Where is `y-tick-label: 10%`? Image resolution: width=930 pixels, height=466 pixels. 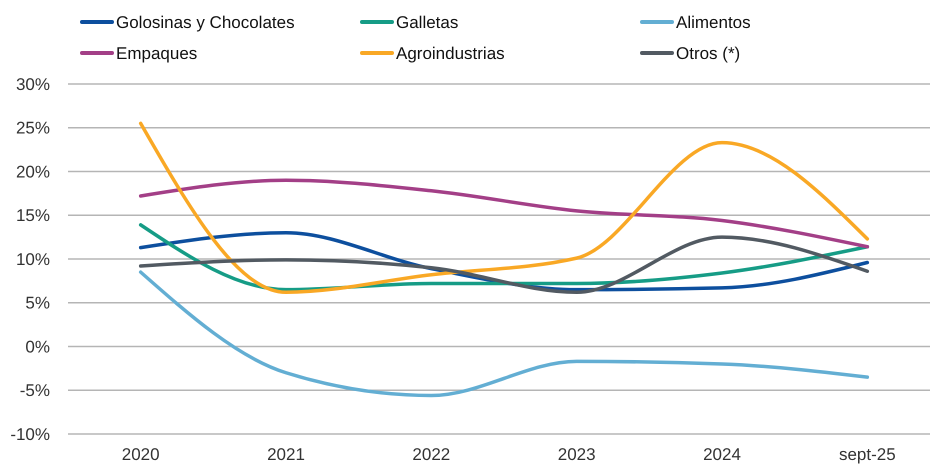 y-tick-label: 10% is located at coordinates (33, 259).